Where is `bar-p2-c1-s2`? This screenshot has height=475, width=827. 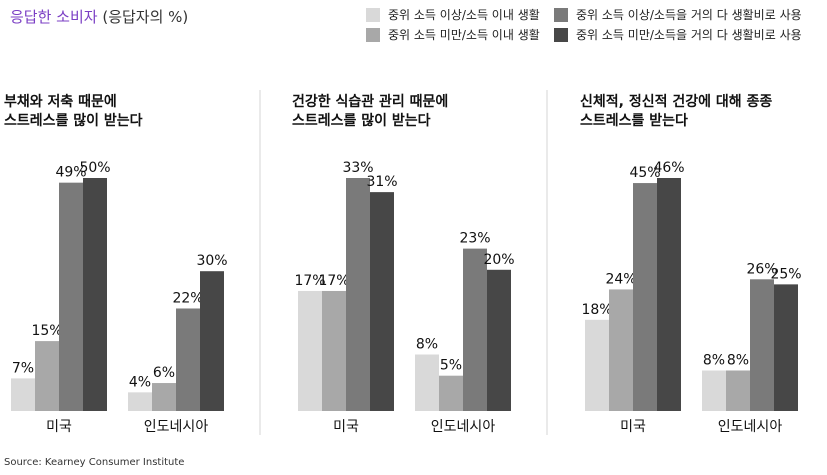 bar-p2-c1-s2 is located at coordinates (334, 350).